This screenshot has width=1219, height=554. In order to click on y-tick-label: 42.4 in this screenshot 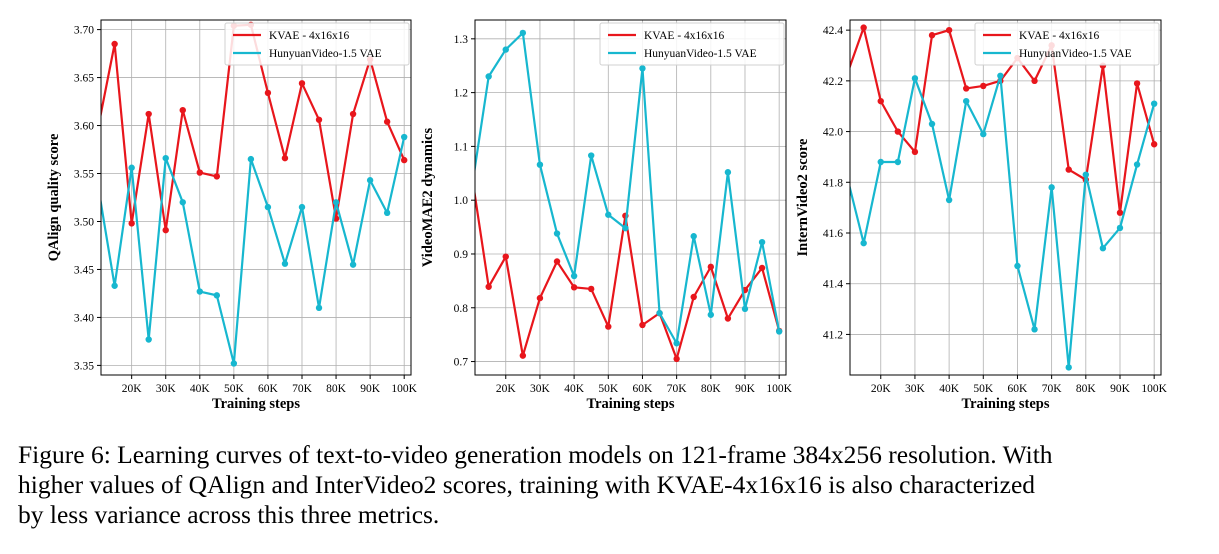, I will do `click(833, 31)`.